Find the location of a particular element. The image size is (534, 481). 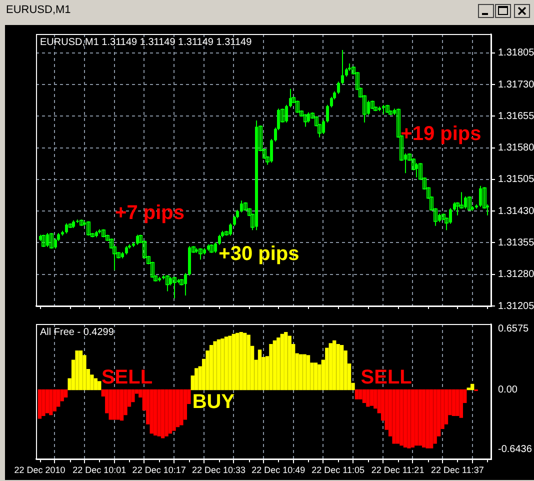

x-tick-label: 22 Dec 11:21 is located at coordinates (397, 470).